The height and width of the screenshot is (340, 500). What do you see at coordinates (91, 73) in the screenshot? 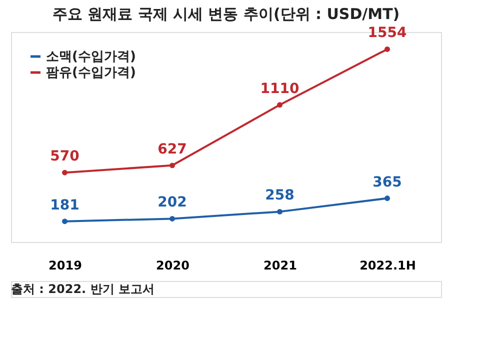
I see `legend-label: 팜유(수입가격)` at bounding box center [91, 73].